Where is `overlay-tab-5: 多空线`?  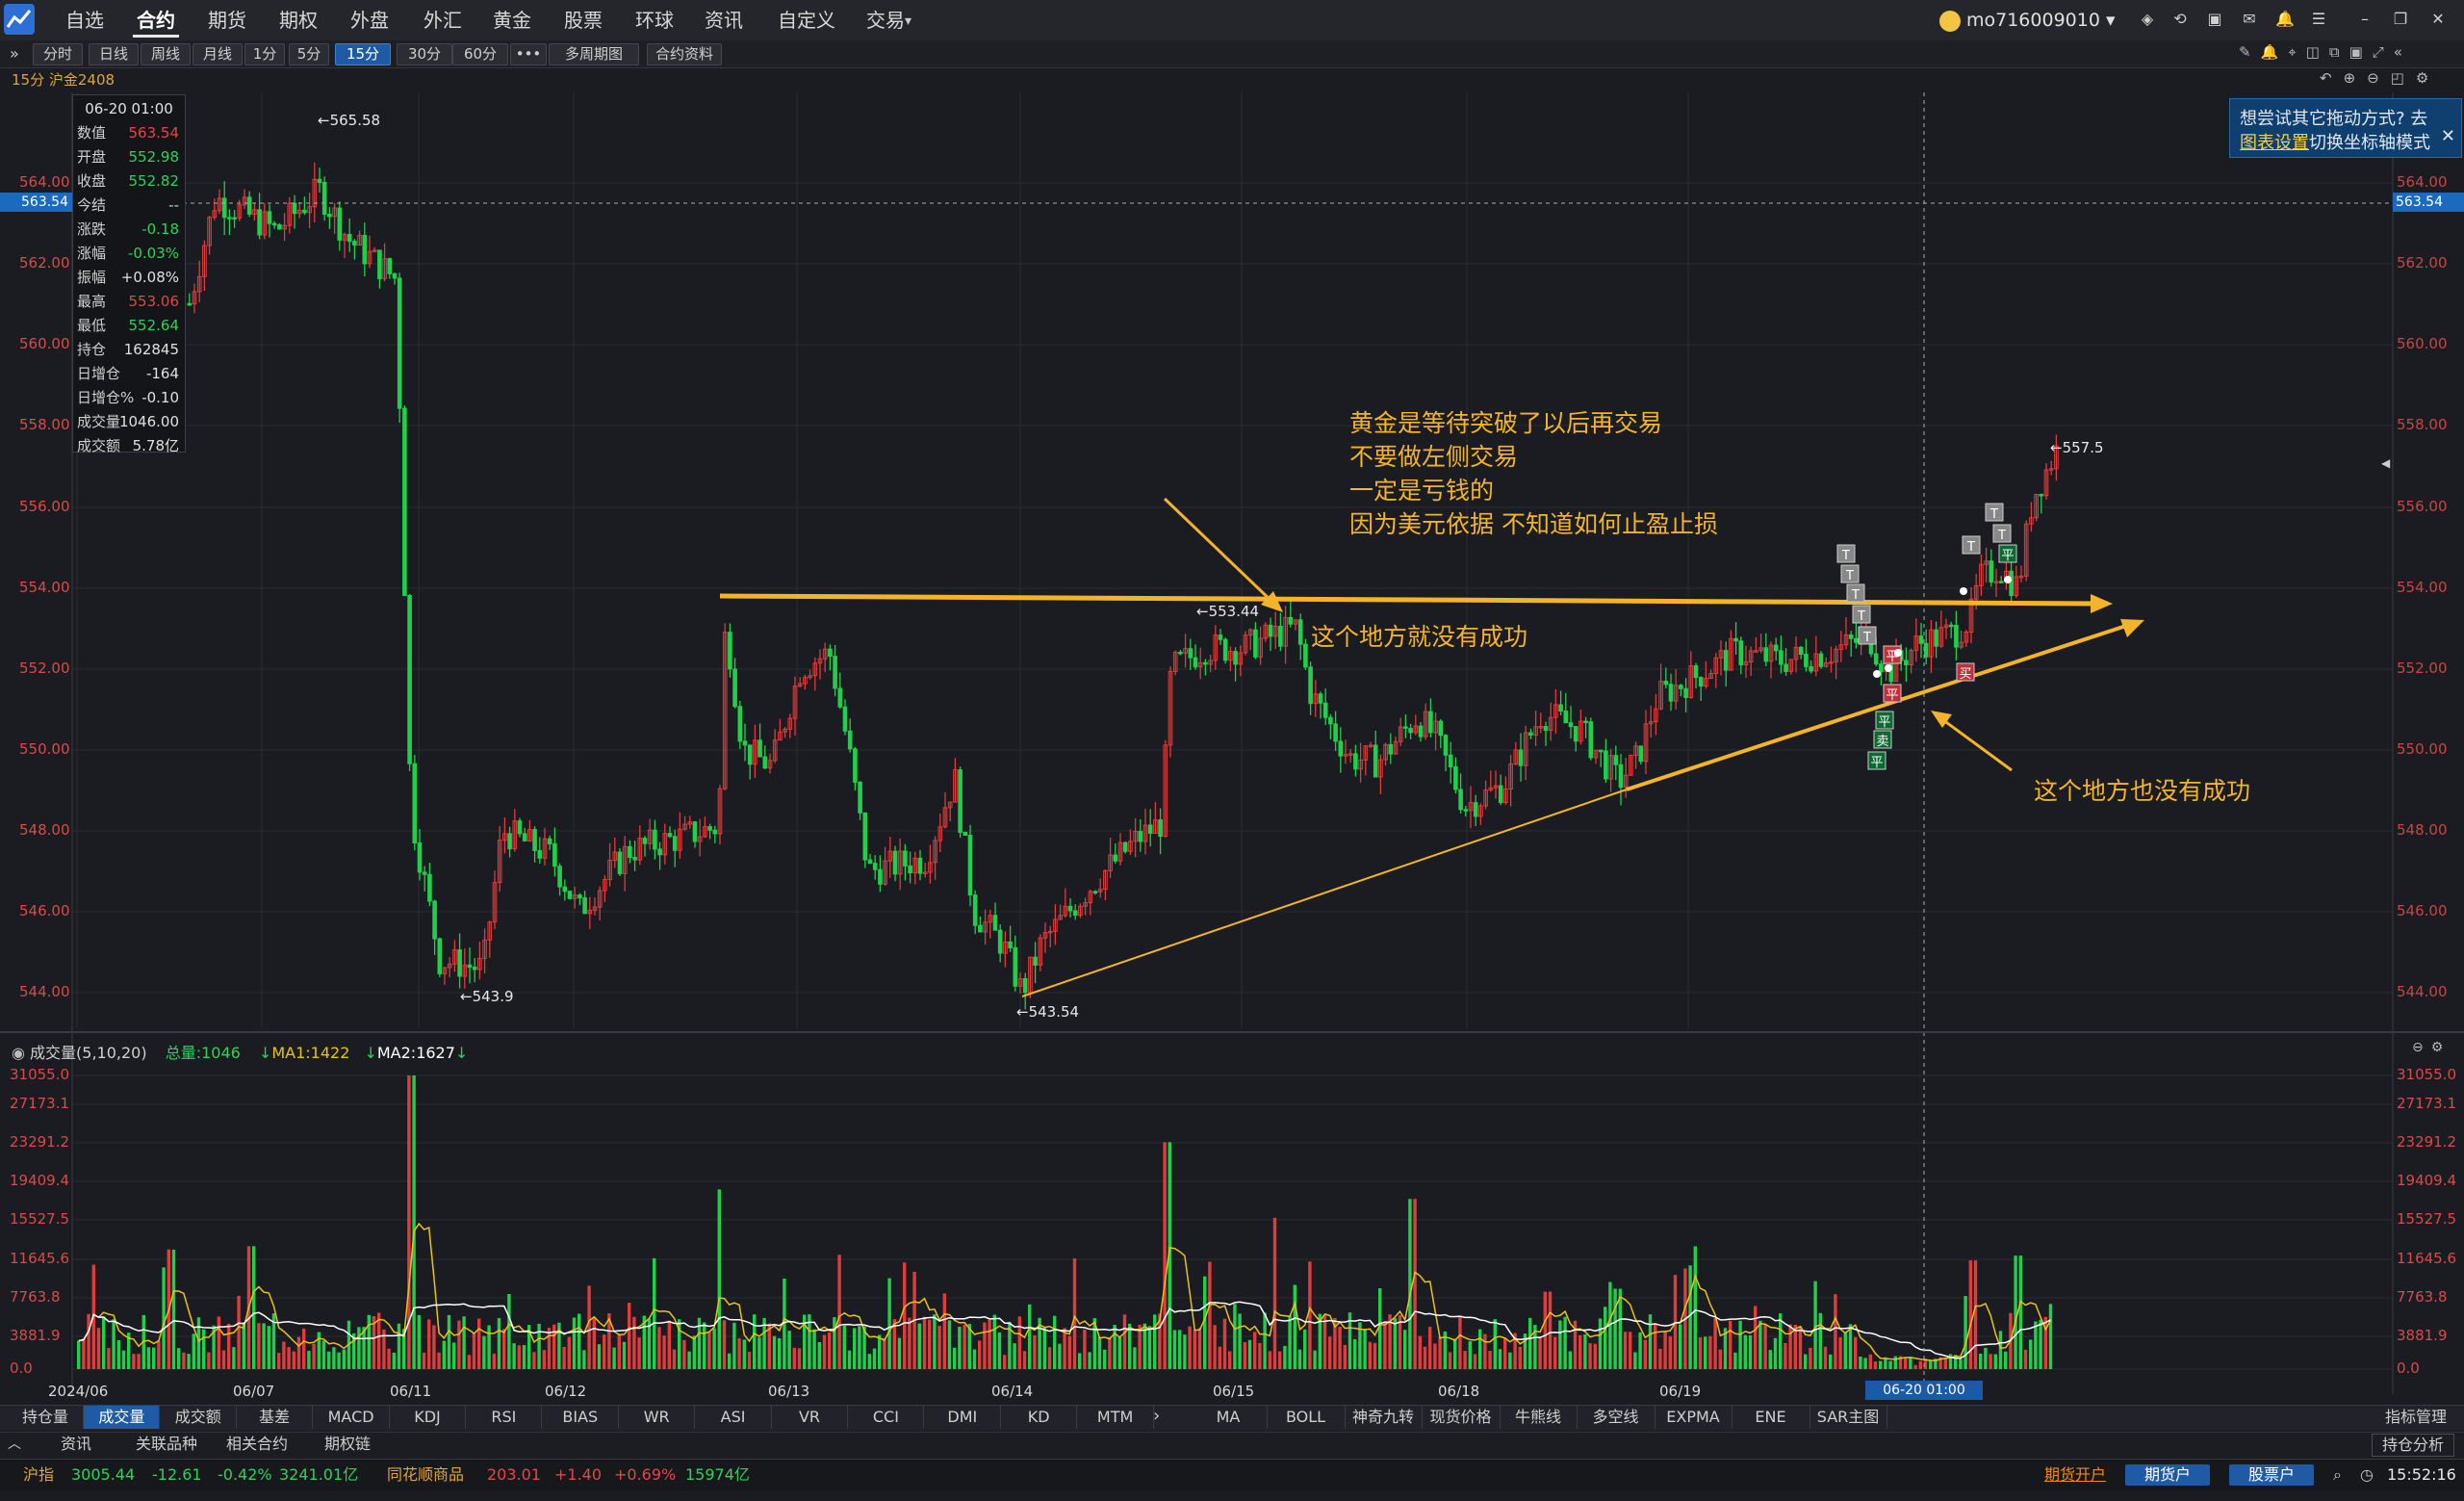
overlay-tab-5: 多空线 is located at coordinates (1617, 1417).